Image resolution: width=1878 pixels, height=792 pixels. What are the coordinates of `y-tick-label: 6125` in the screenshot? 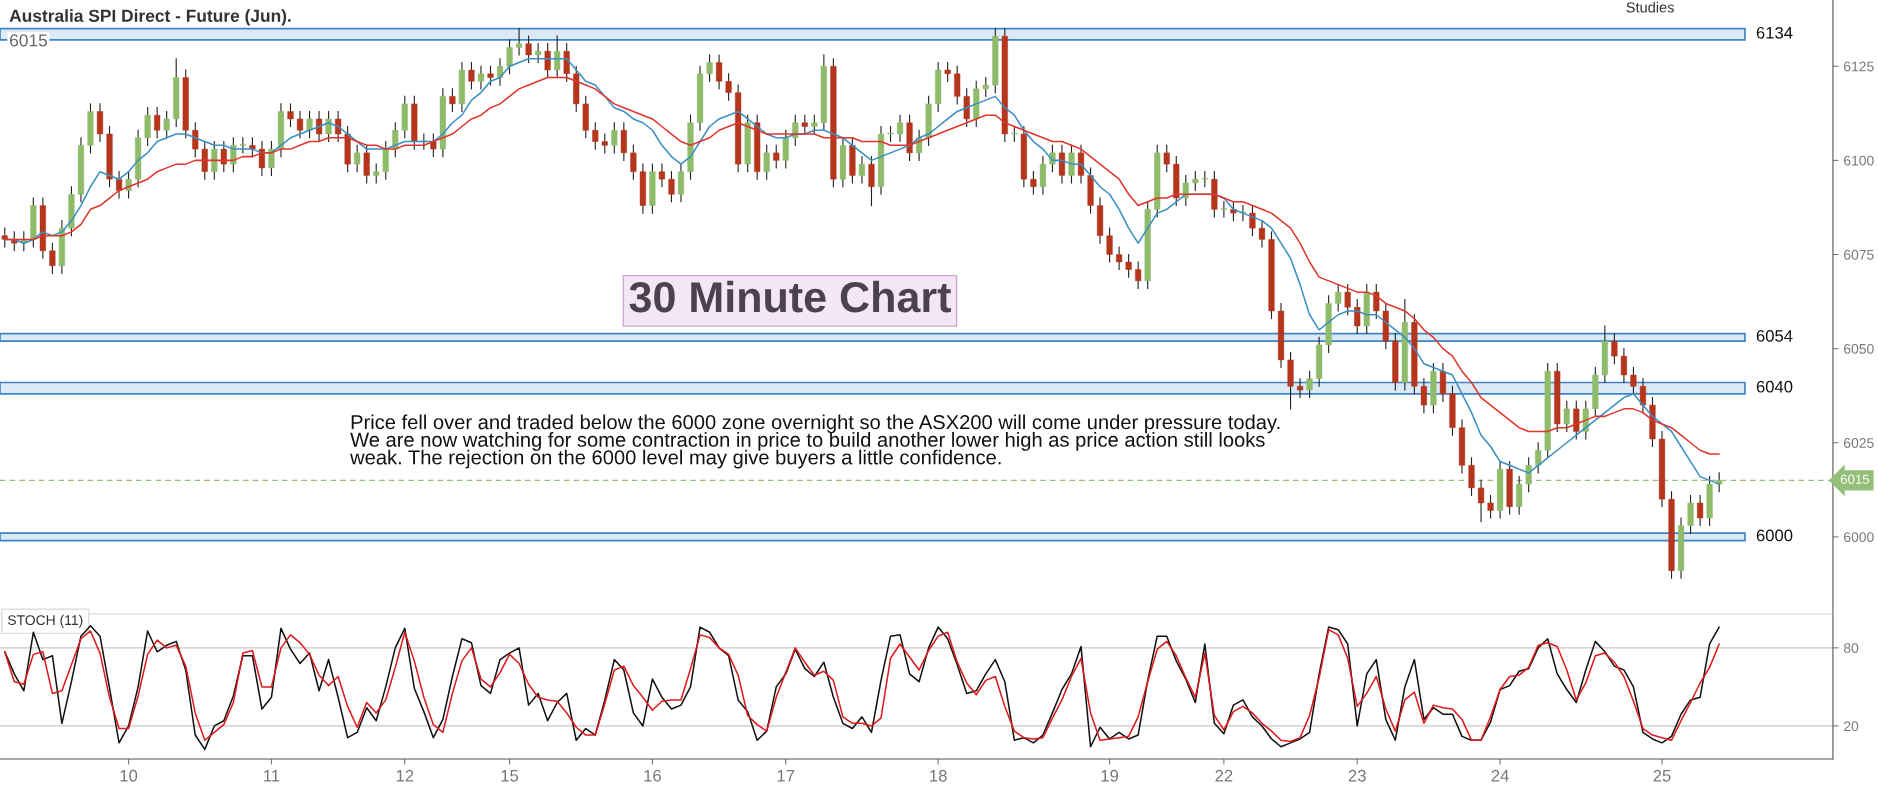 It's located at (1859, 66).